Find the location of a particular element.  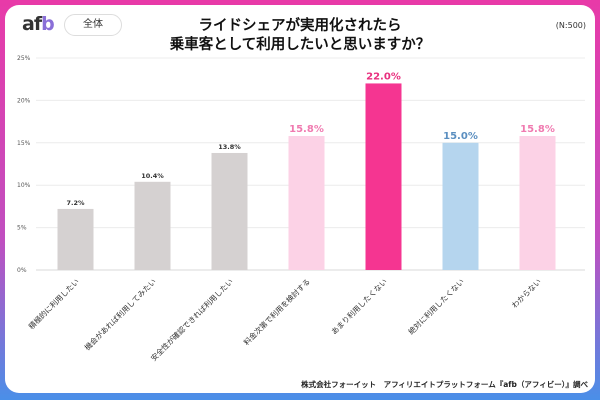

y-tick-label: 5% is located at coordinates (22, 228).